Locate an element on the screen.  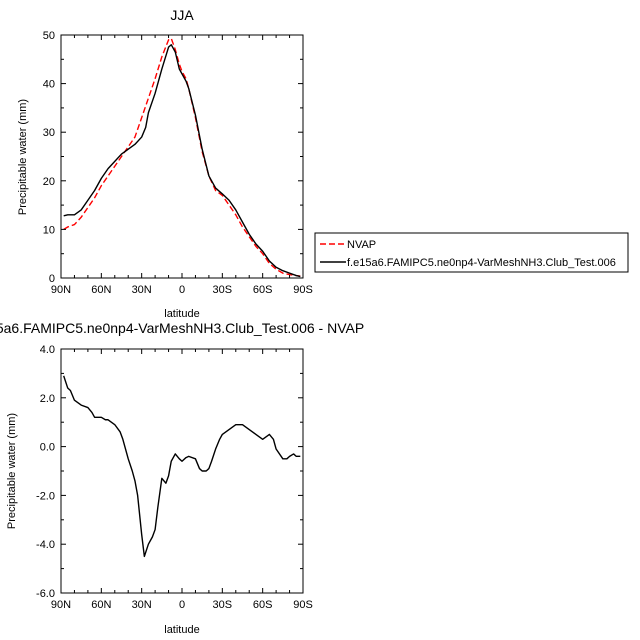
top-y-tick-label: 40 is located at coordinates (49, 85).